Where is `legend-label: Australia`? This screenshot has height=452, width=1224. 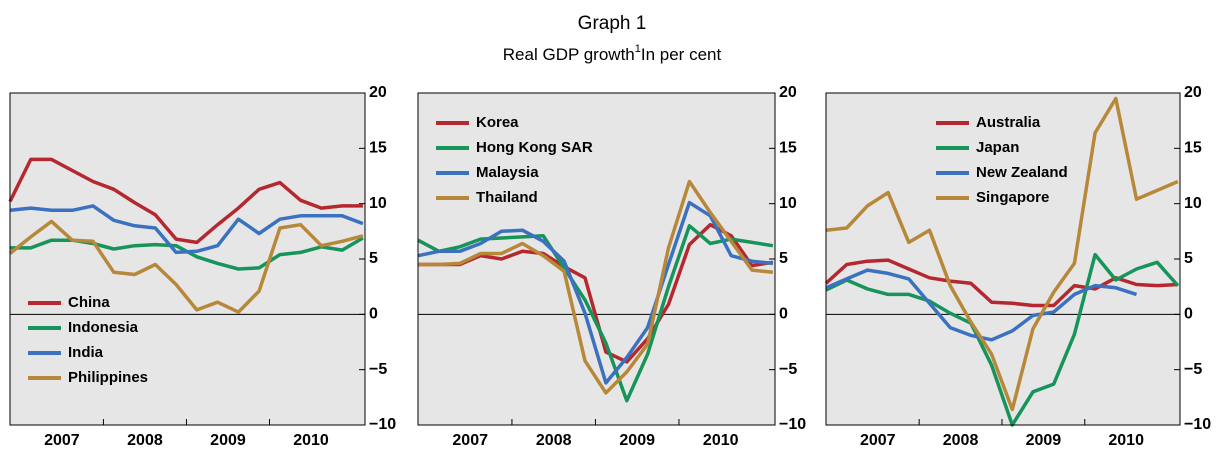
legend-label: Australia is located at coordinates (1008, 122).